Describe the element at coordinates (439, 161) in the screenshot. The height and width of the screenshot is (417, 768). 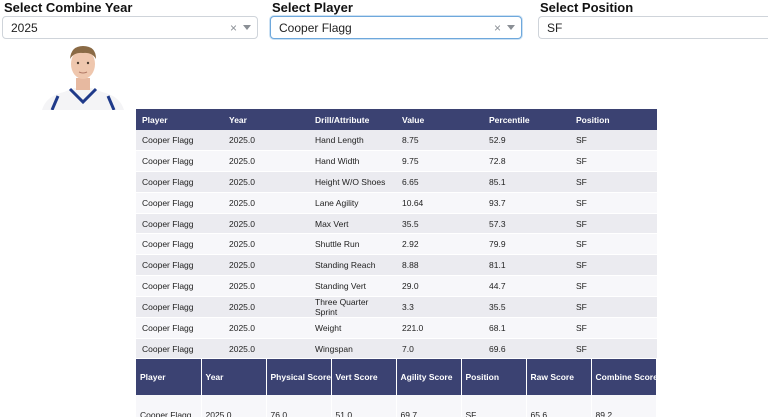
I see `cell-value: 9.75` at that location.